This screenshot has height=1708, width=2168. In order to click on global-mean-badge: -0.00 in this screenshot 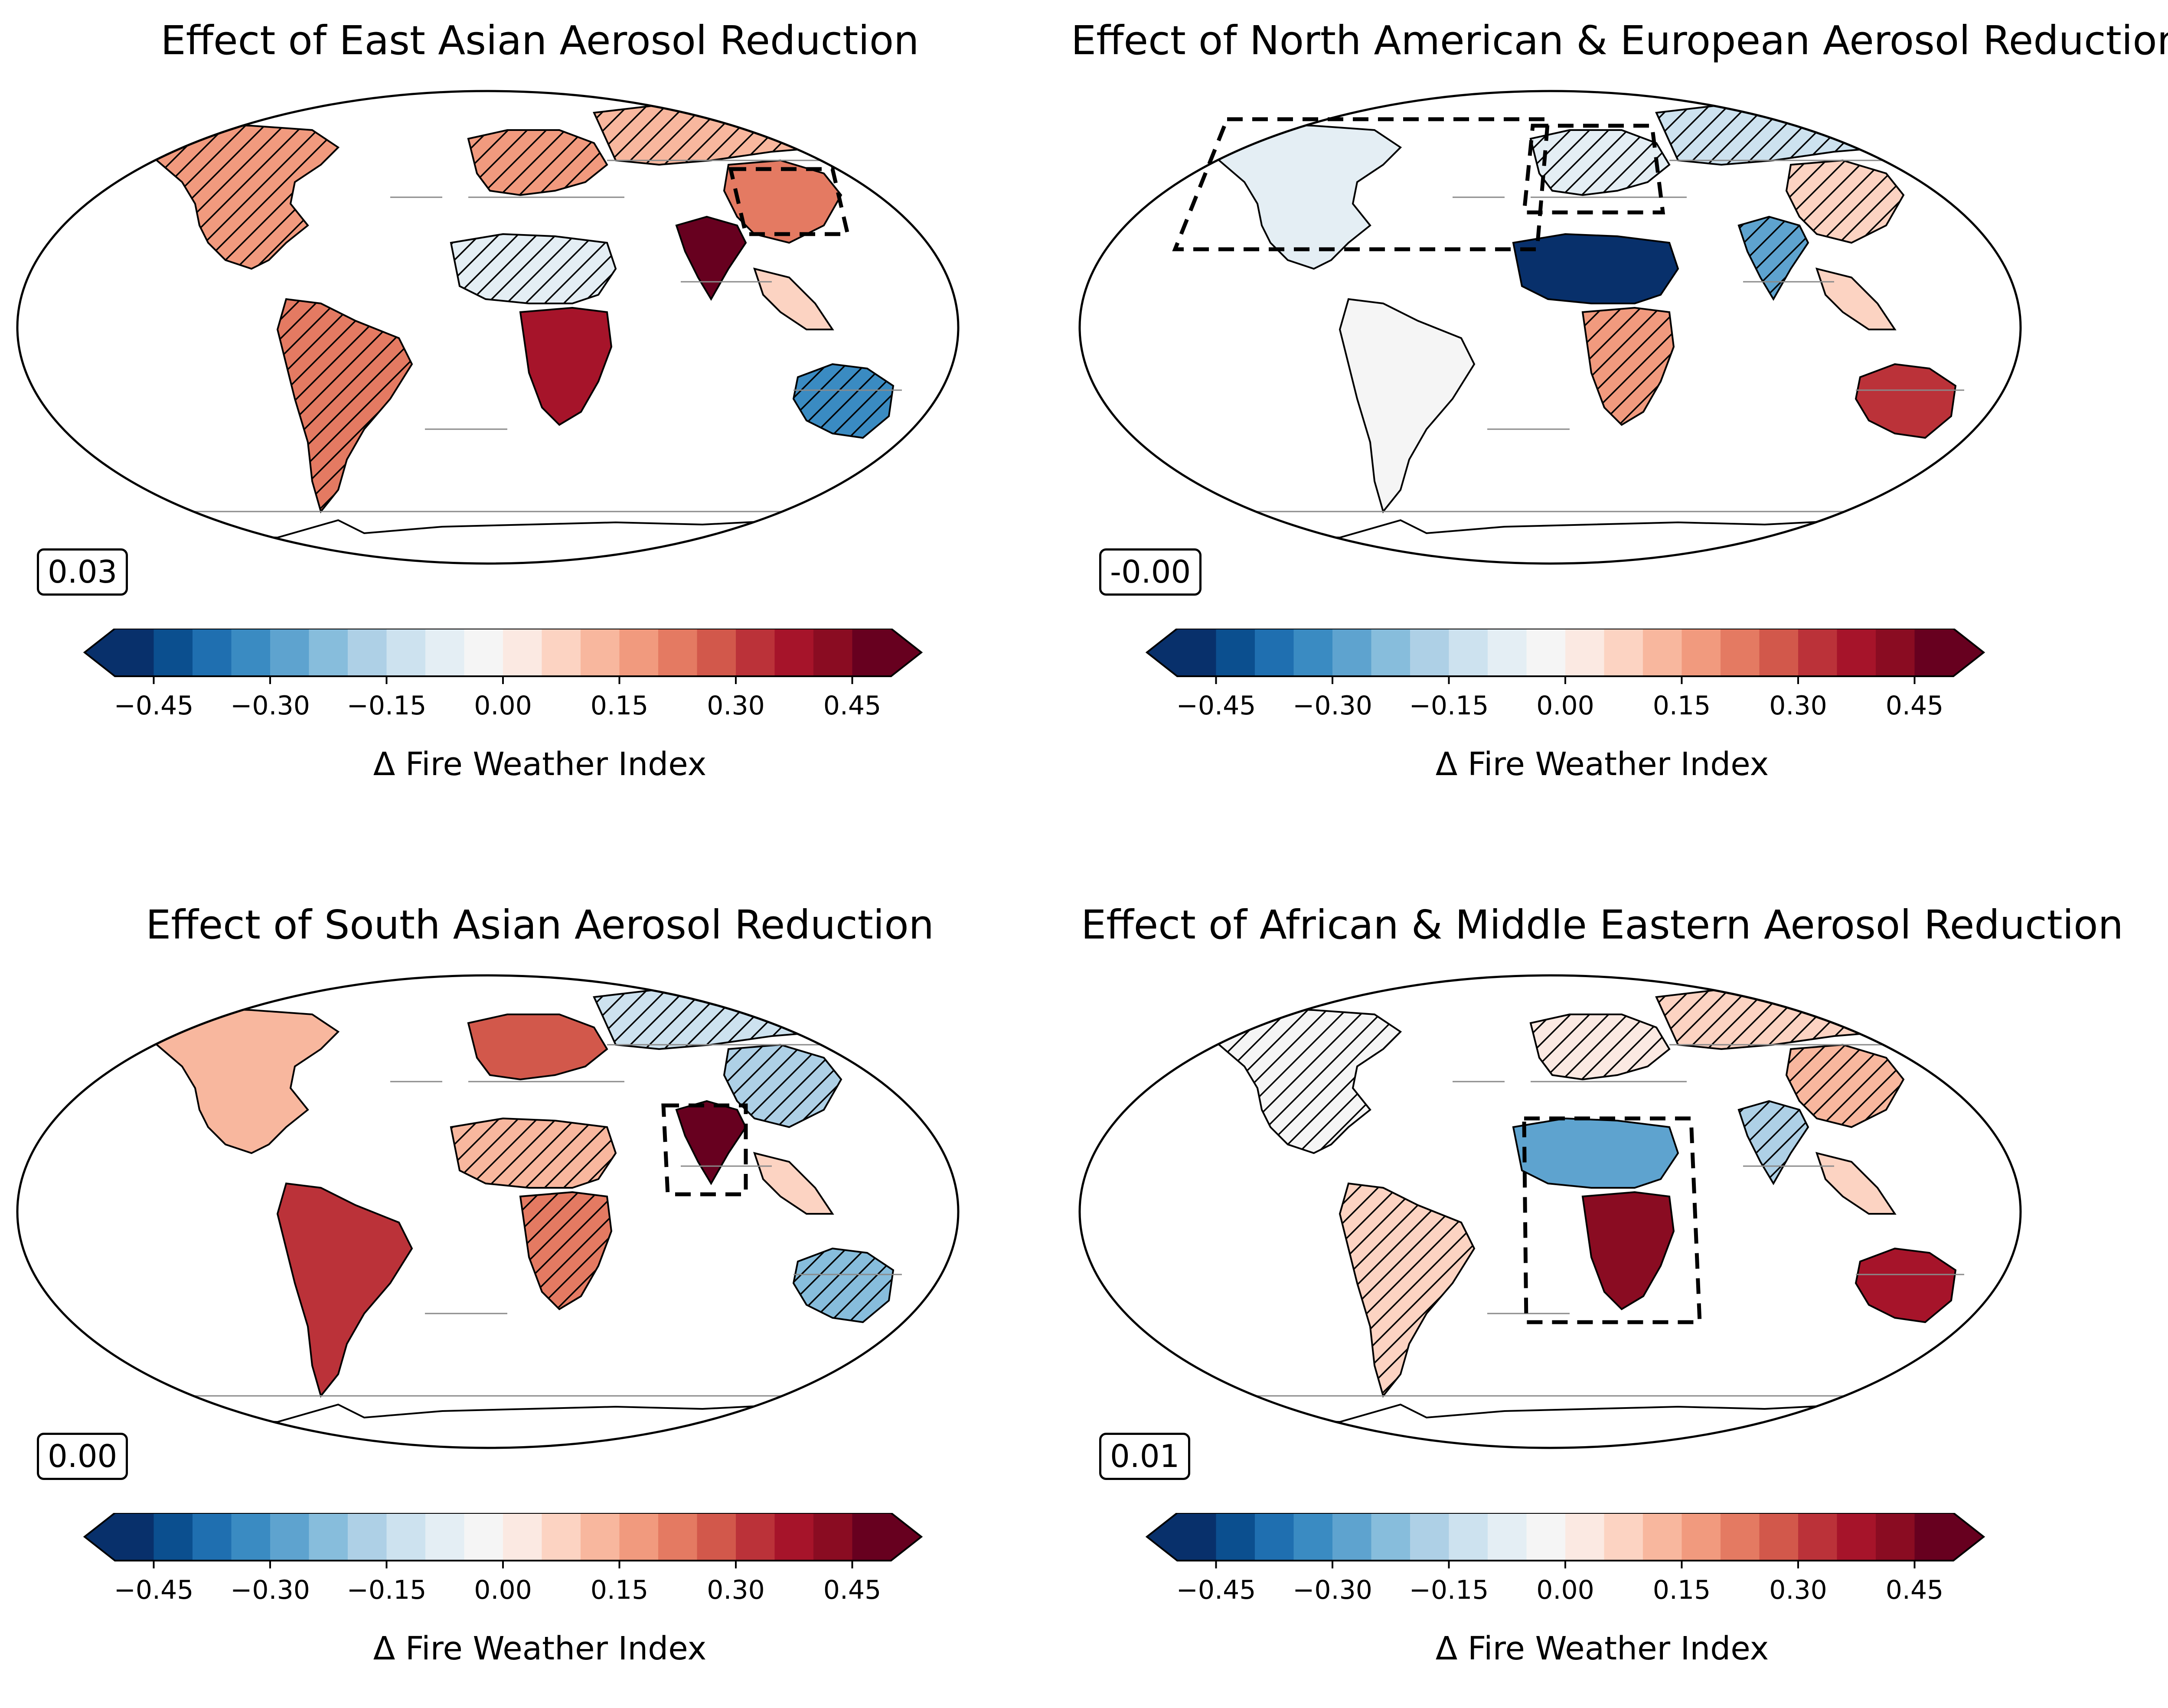, I will do `click(1150, 572)`.